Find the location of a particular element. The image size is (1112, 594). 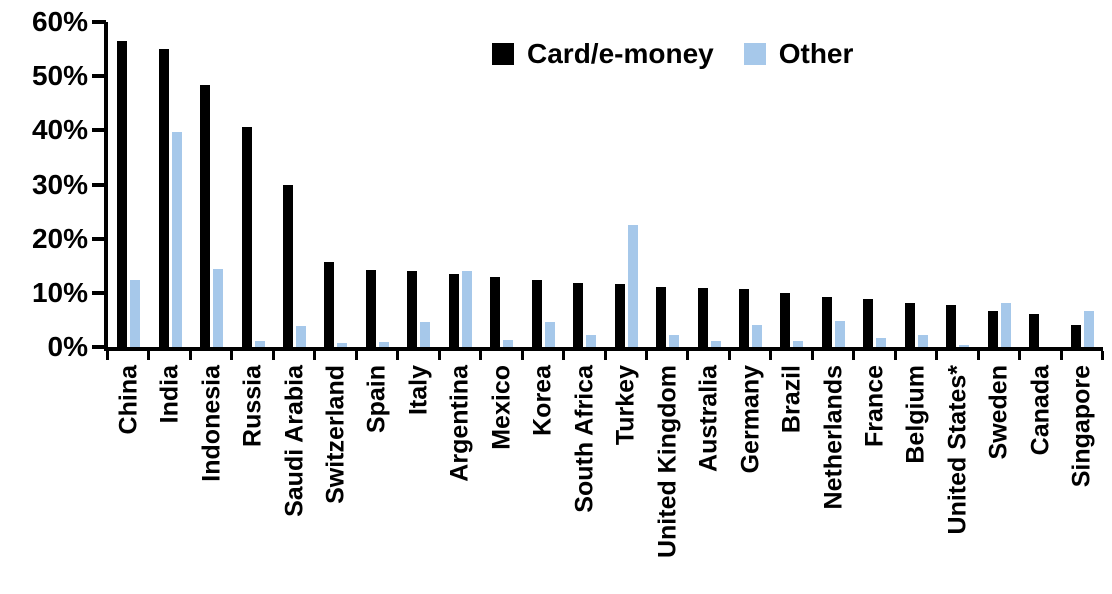

bar-other-france is located at coordinates (881, 342).